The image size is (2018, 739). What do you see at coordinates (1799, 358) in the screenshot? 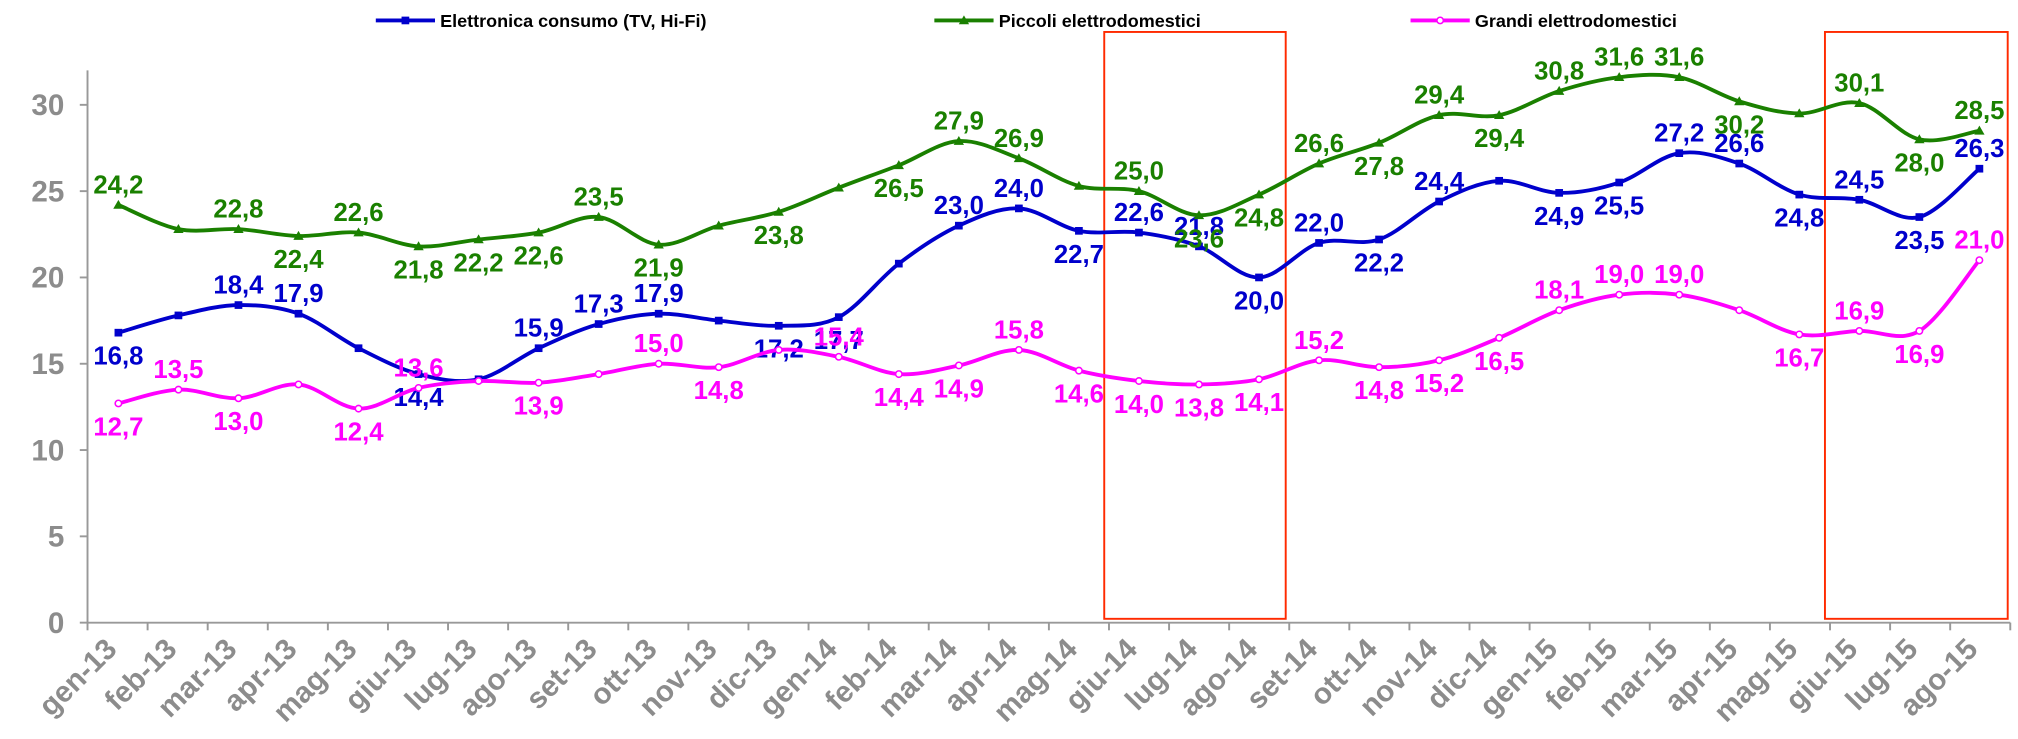
I see `data-label: 16,7` at bounding box center [1799, 358].